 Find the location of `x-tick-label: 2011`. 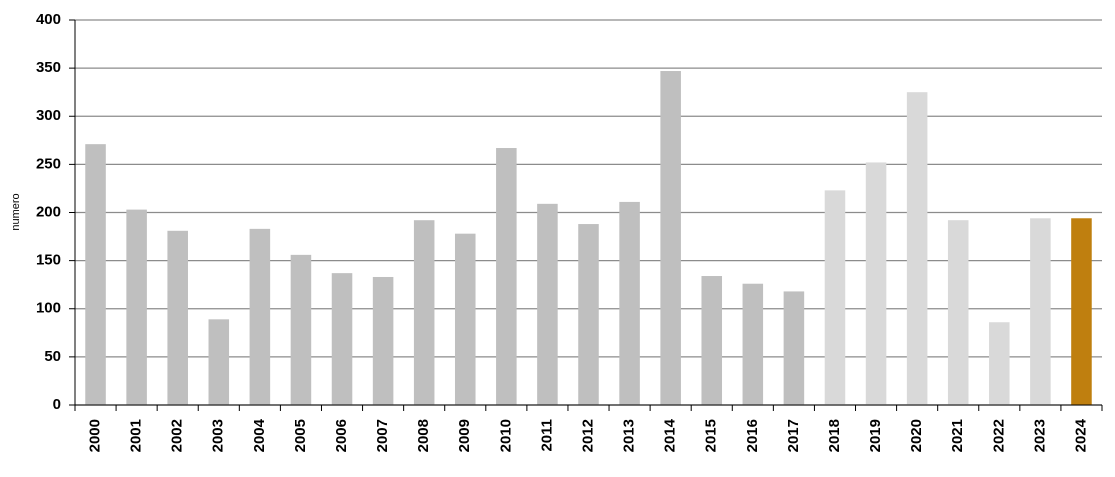

x-tick-label: 2011 is located at coordinates (546, 435).